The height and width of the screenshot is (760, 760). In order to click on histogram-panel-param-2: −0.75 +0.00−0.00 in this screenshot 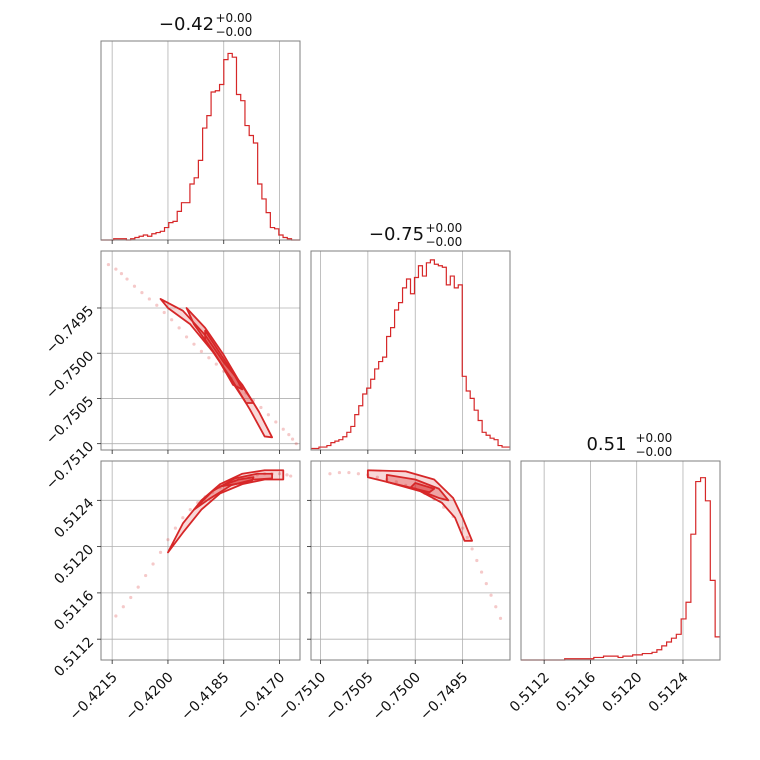, I will do `click(410, 337)`.